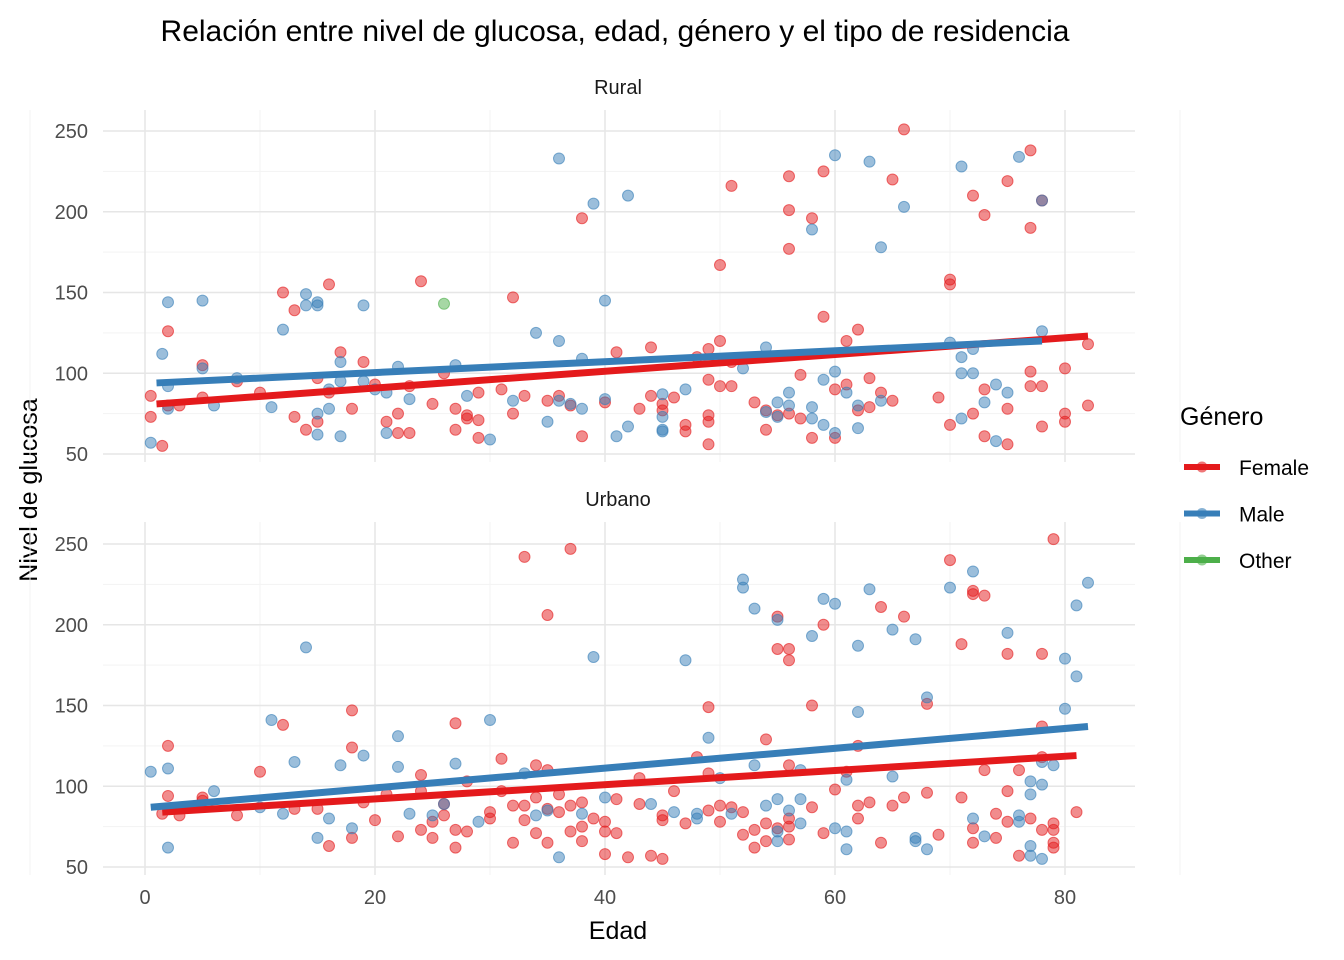  Describe the element at coordinates (1221, 417) in the screenshot. I see `legend-title: Género` at that location.